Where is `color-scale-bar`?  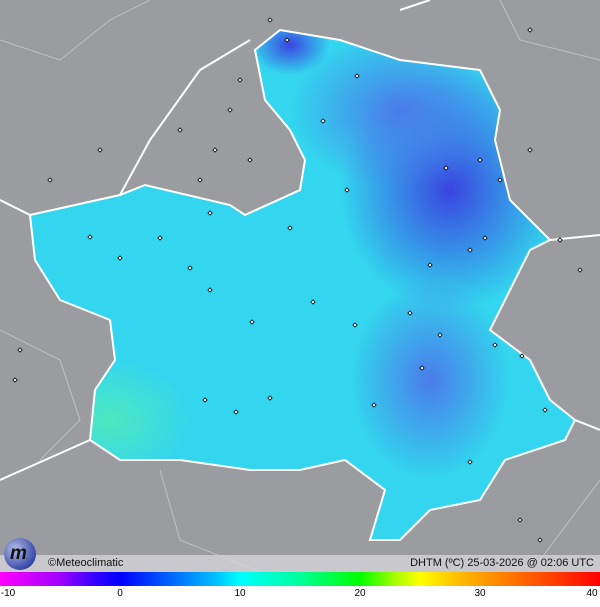
color-scale-bar is located at coordinates (300, 579).